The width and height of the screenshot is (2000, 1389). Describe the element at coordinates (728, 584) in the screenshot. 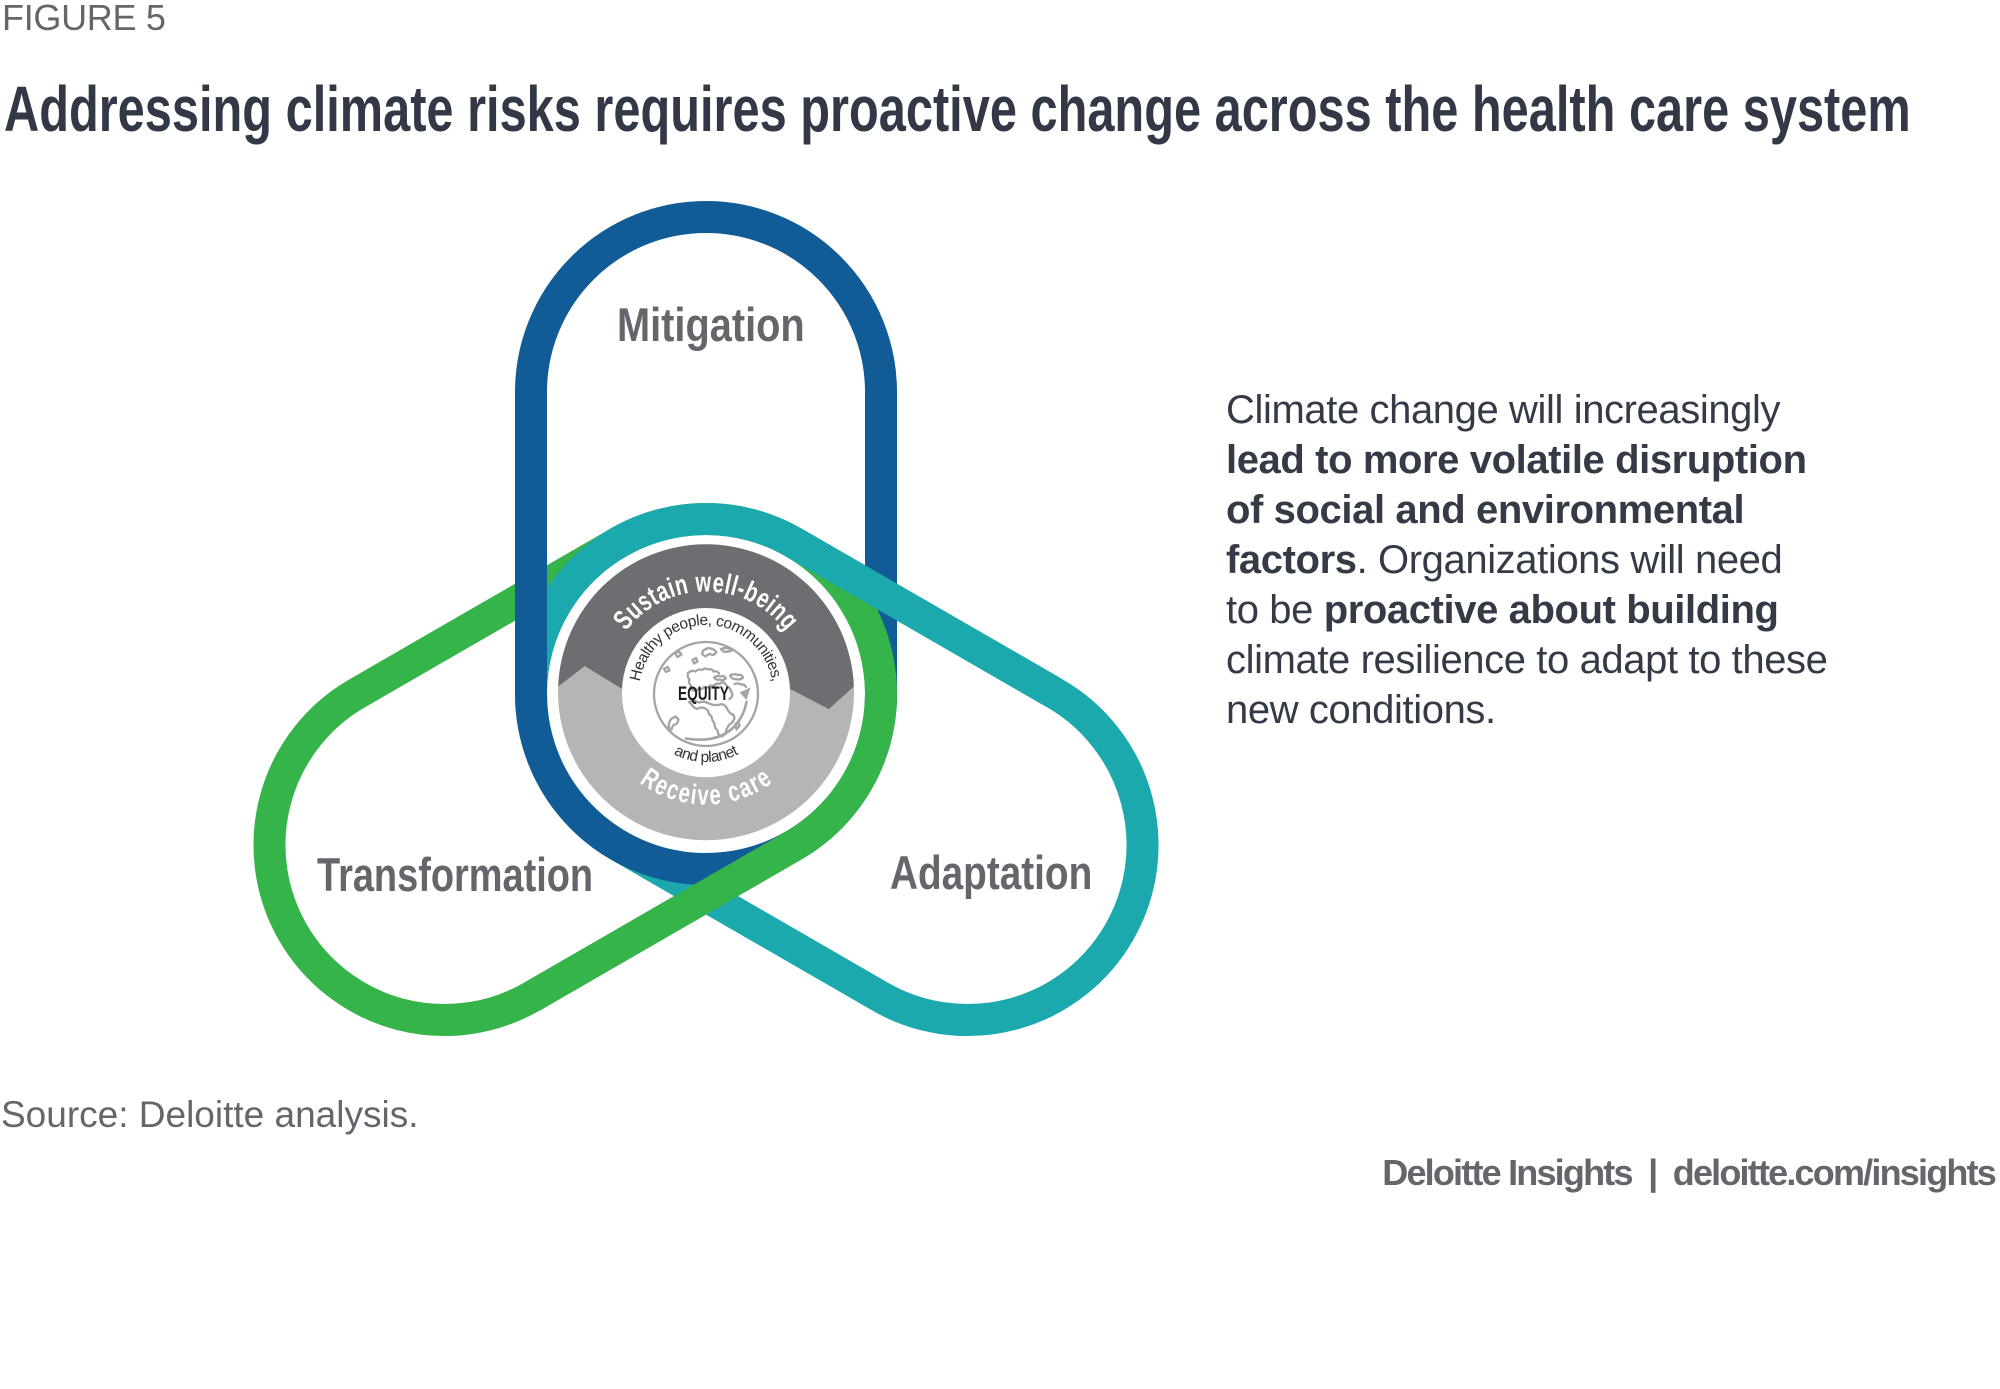

I see `svg-text: l` at that location.